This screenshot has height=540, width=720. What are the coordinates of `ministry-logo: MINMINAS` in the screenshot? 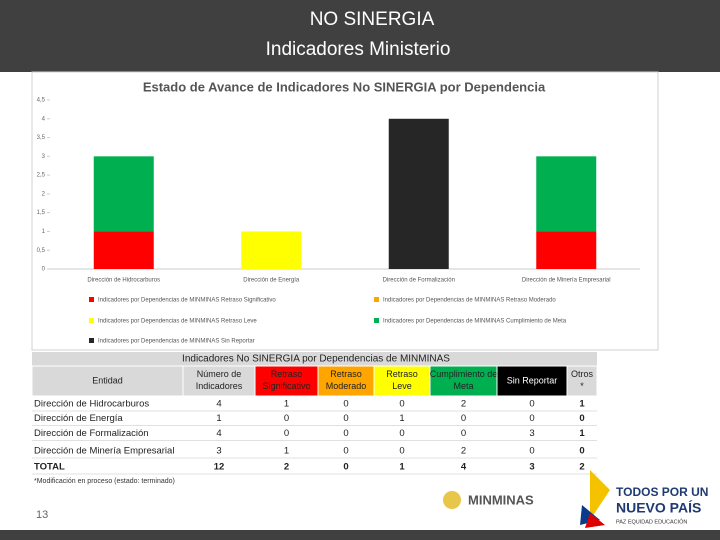 It's located at (501, 499).